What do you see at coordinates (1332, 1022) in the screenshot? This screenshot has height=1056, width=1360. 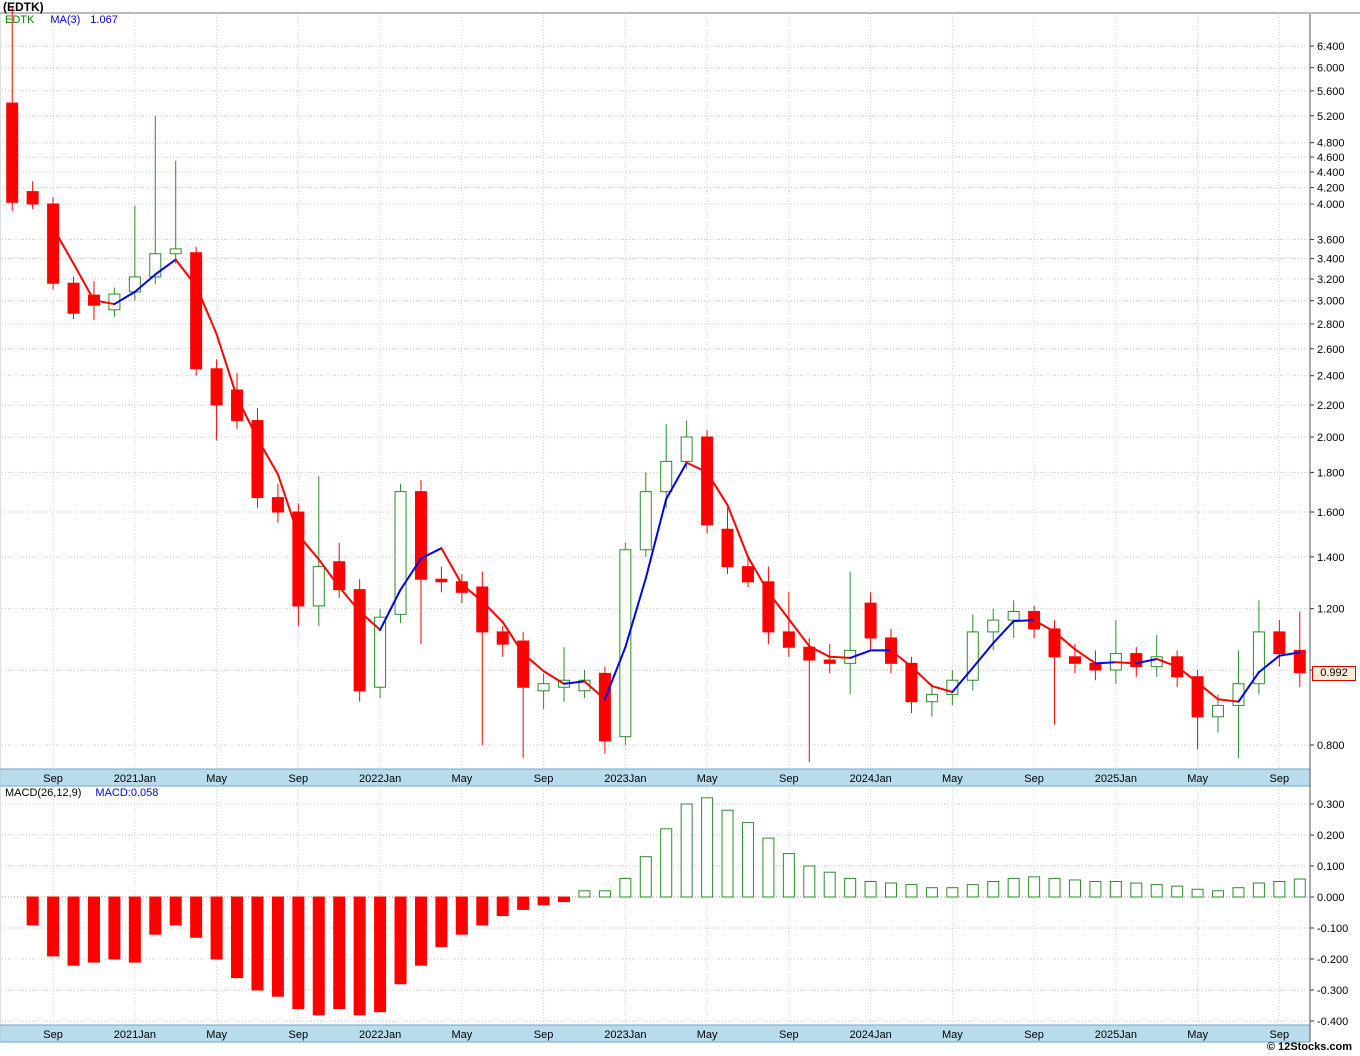 I see `macd-axis-label: -0.400` at bounding box center [1332, 1022].